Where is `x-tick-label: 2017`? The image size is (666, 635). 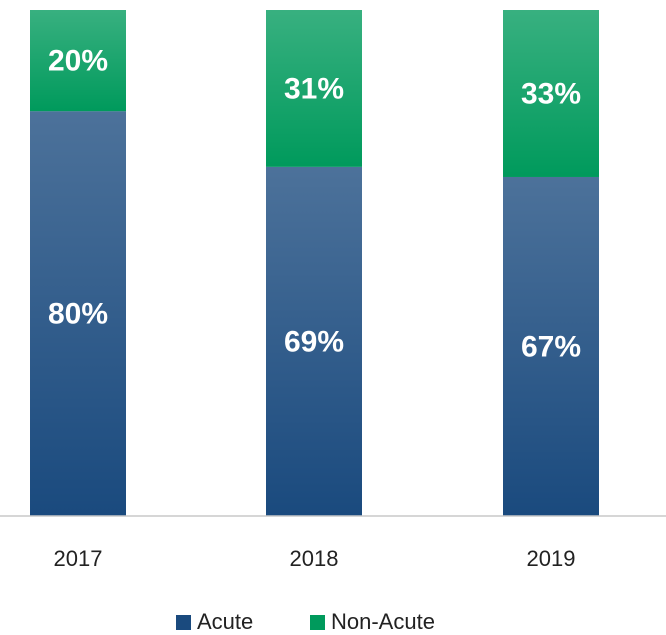 x-tick-label: 2017 is located at coordinates (78, 558).